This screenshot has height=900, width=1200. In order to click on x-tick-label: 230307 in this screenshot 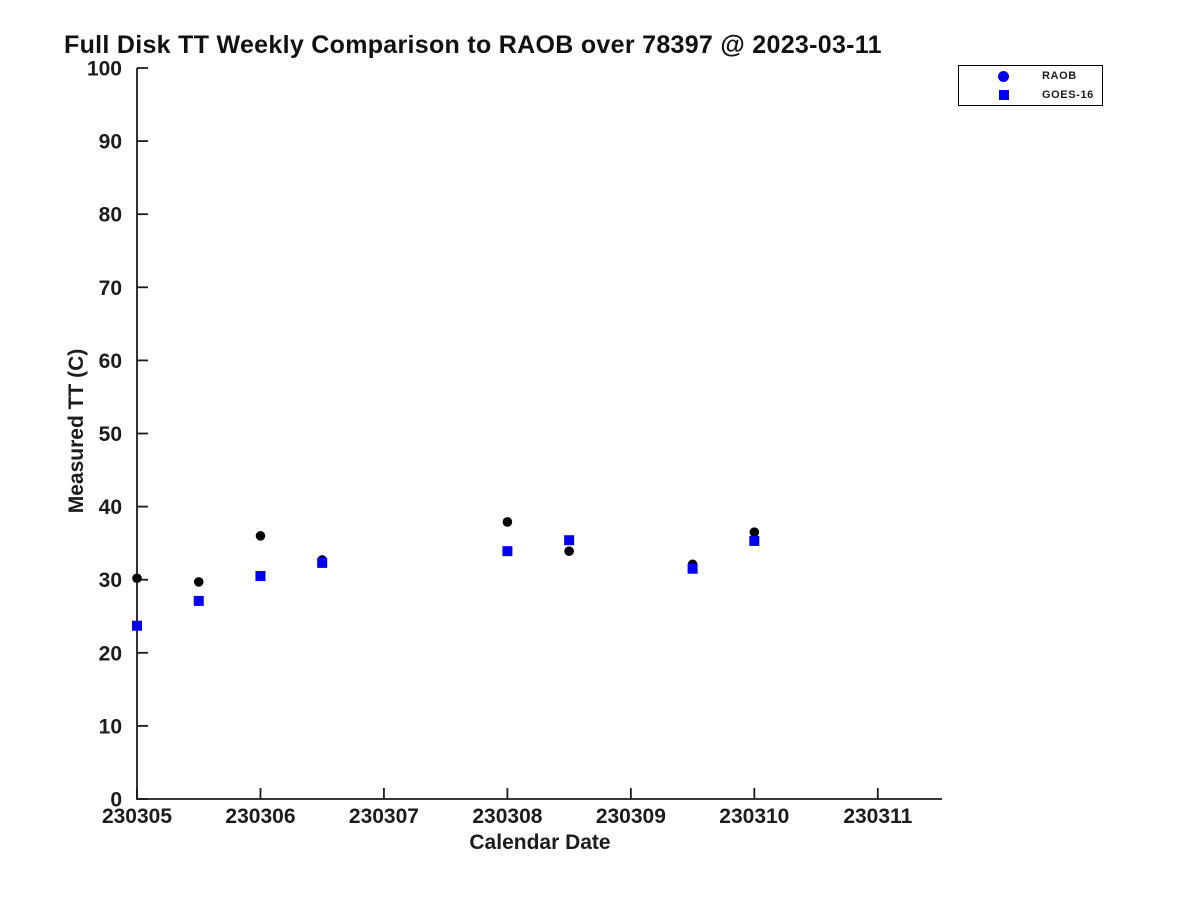, I will do `click(384, 816)`.